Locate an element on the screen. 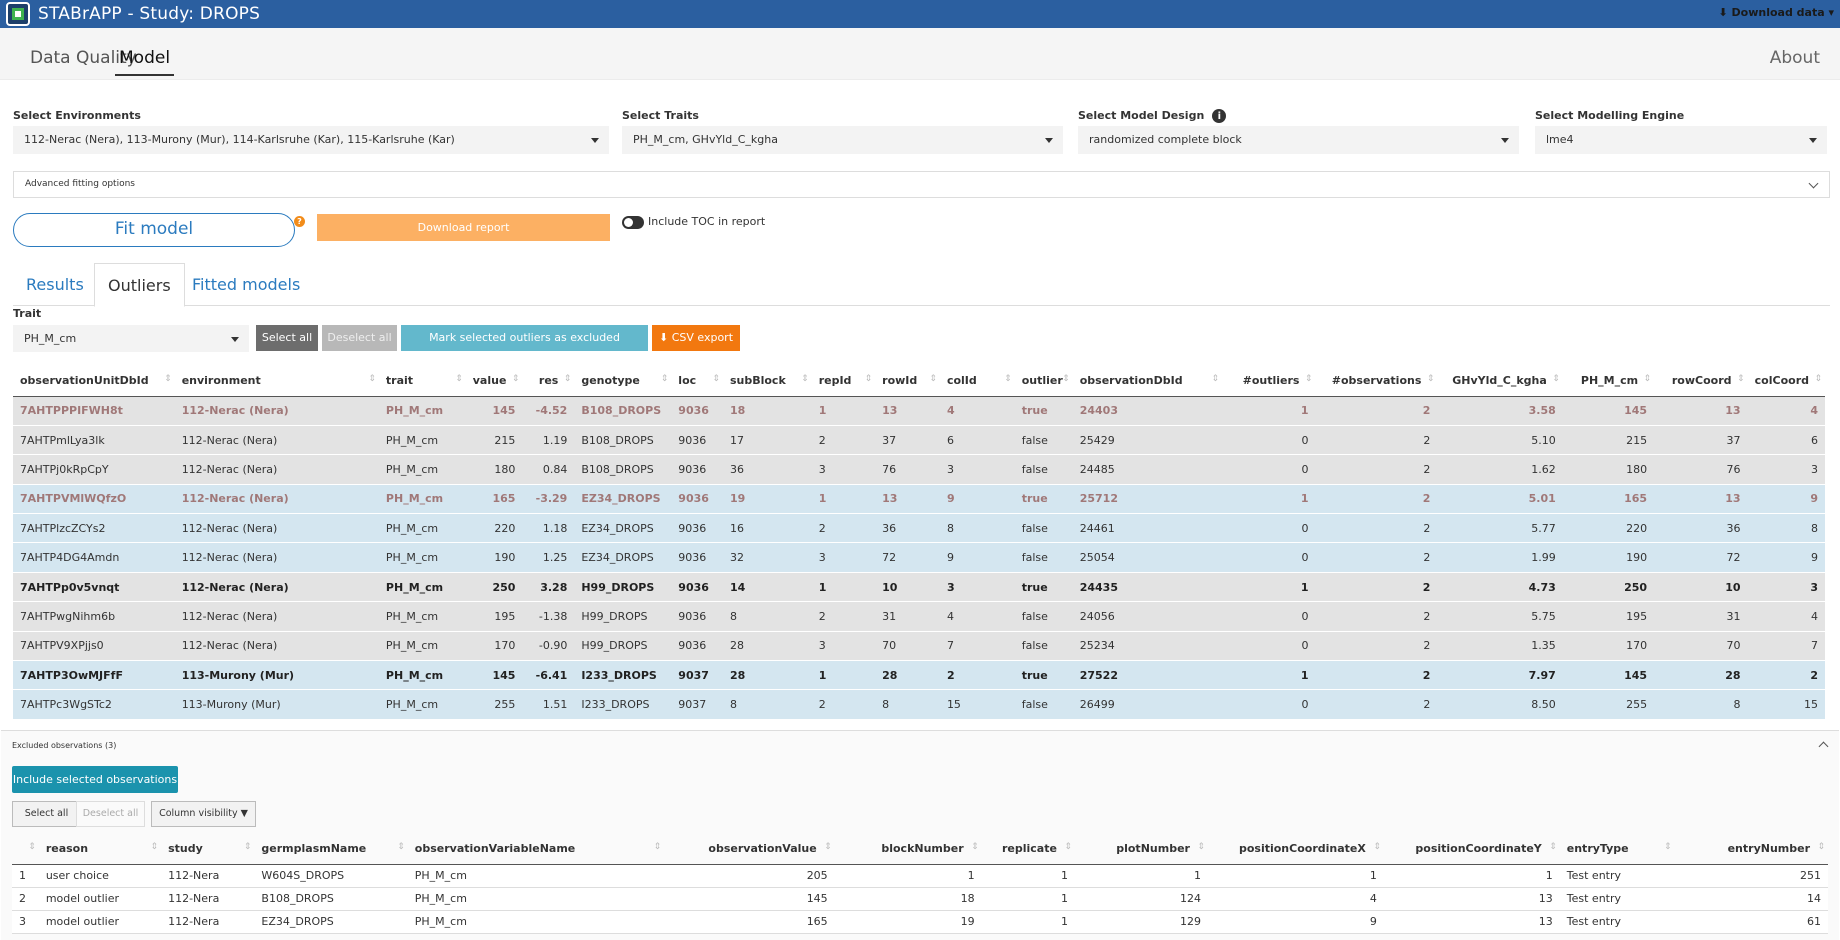  column-header: rowCoord is located at coordinates (1701, 381).